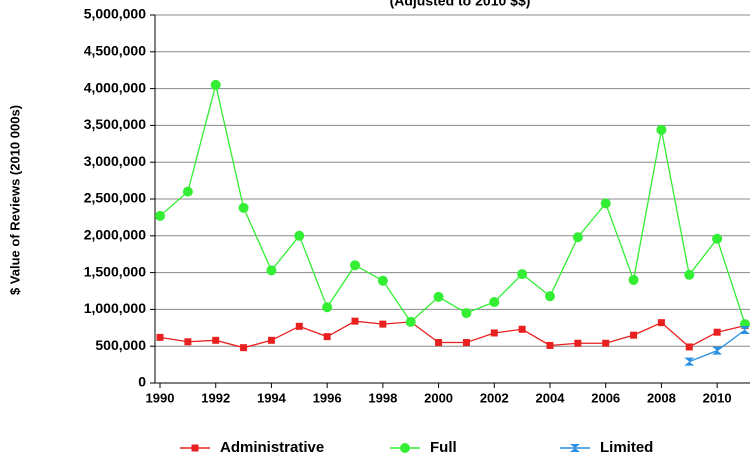 Image resolution: width=750 pixels, height=463 pixels. I want to click on y-tick-label: 1,000,000, so click(115, 308).